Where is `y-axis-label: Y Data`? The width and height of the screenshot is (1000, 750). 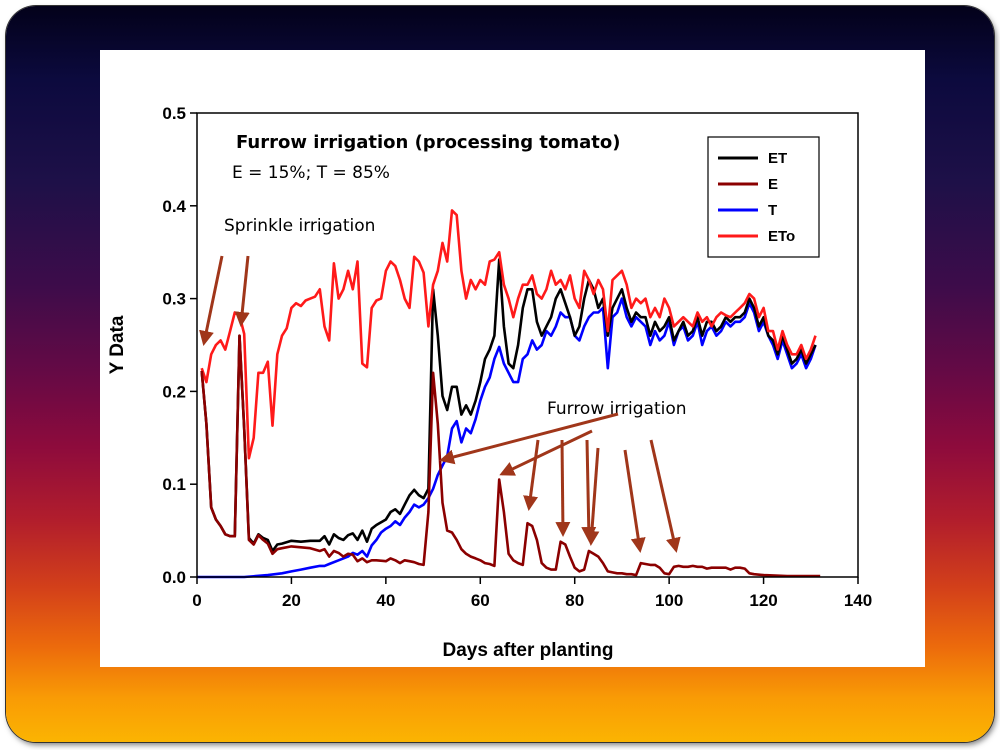
y-axis-label: Y Data is located at coordinates (117, 344).